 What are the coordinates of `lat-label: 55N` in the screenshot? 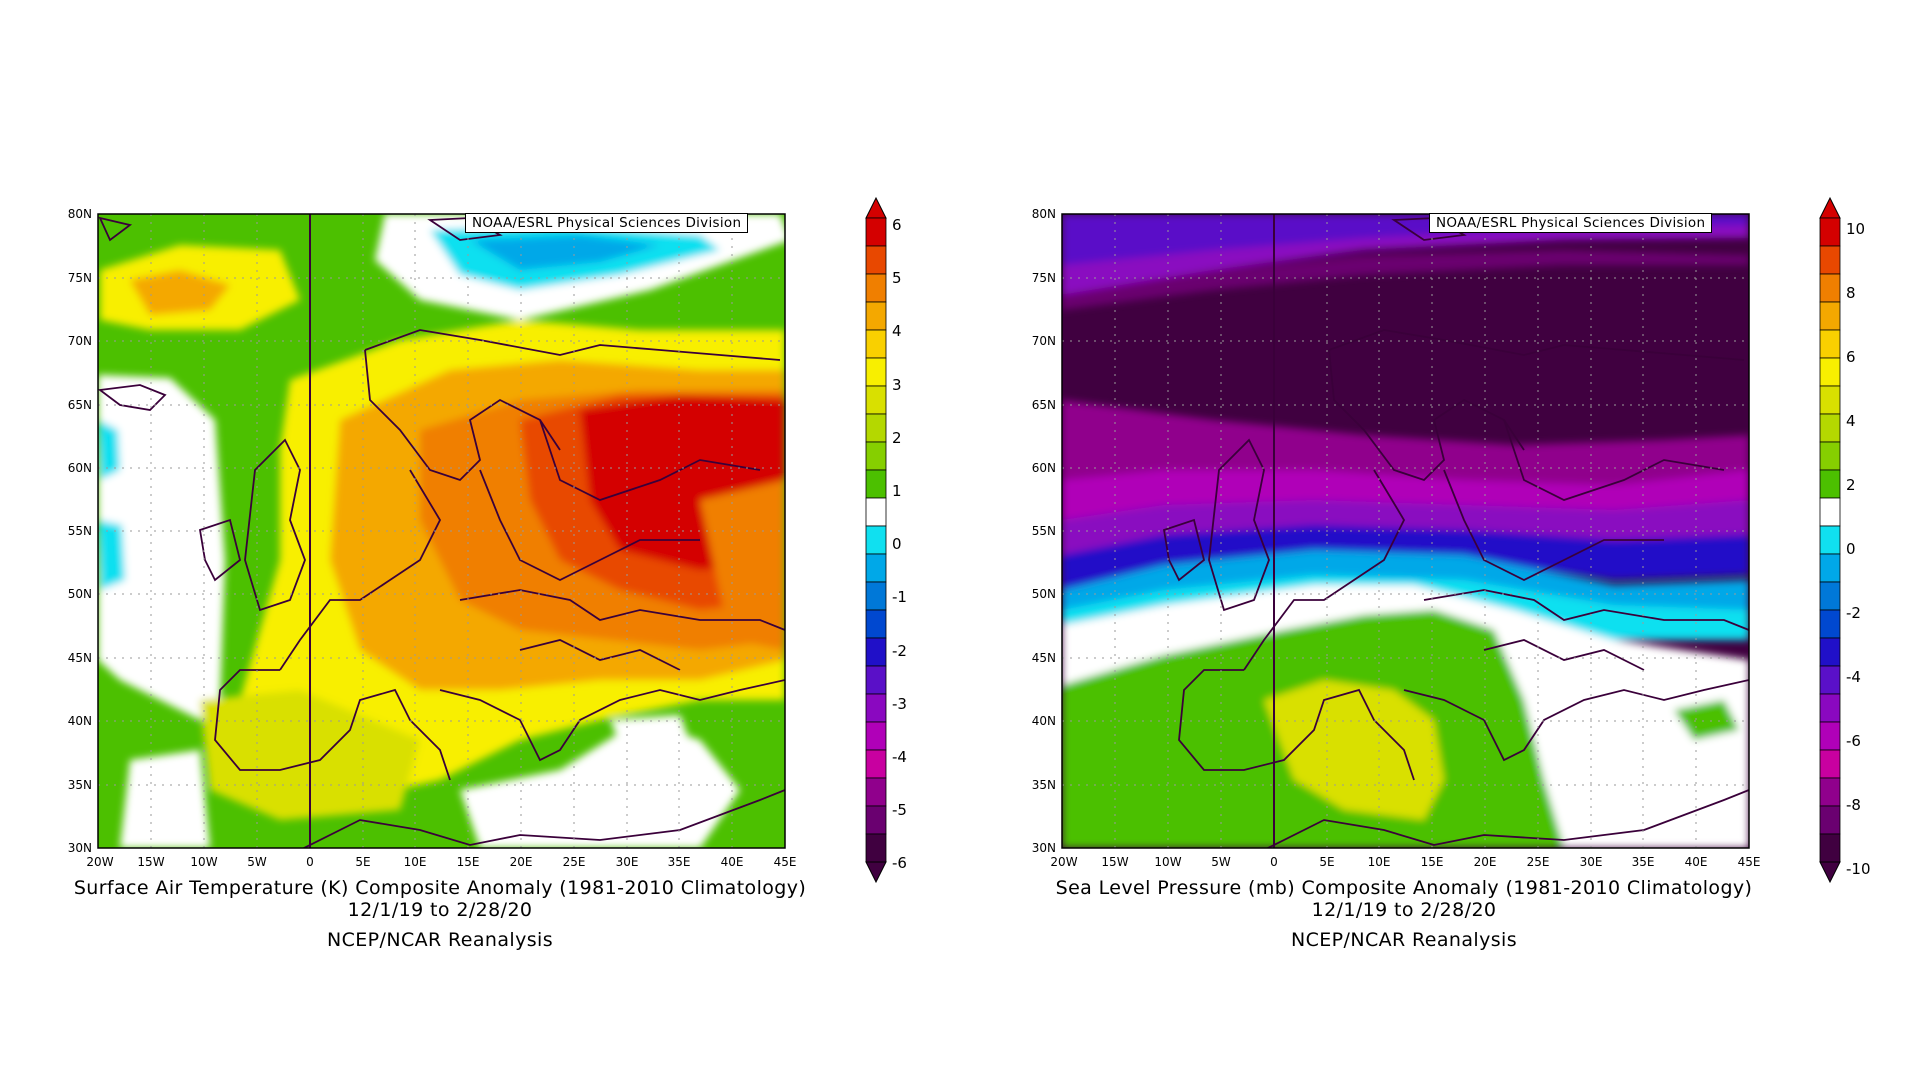 It's located at (1044, 531).